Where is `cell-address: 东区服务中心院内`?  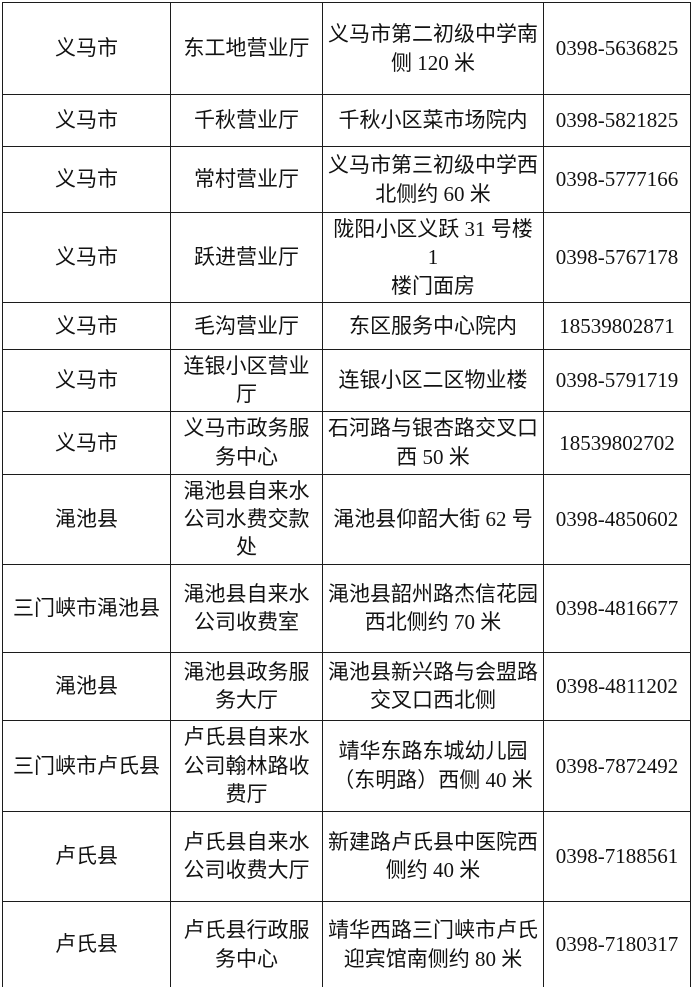
cell-address: 东区服务中心院内 is located at coordinates (433, 326).